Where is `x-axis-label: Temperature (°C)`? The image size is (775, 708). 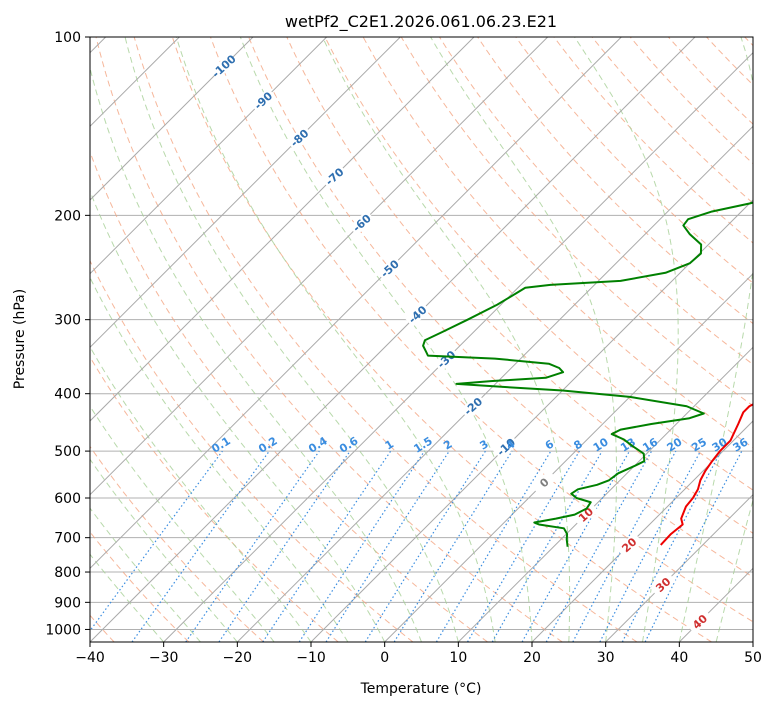
x-axis-label: Temperature (°C) is located at coordinates (421, 689).